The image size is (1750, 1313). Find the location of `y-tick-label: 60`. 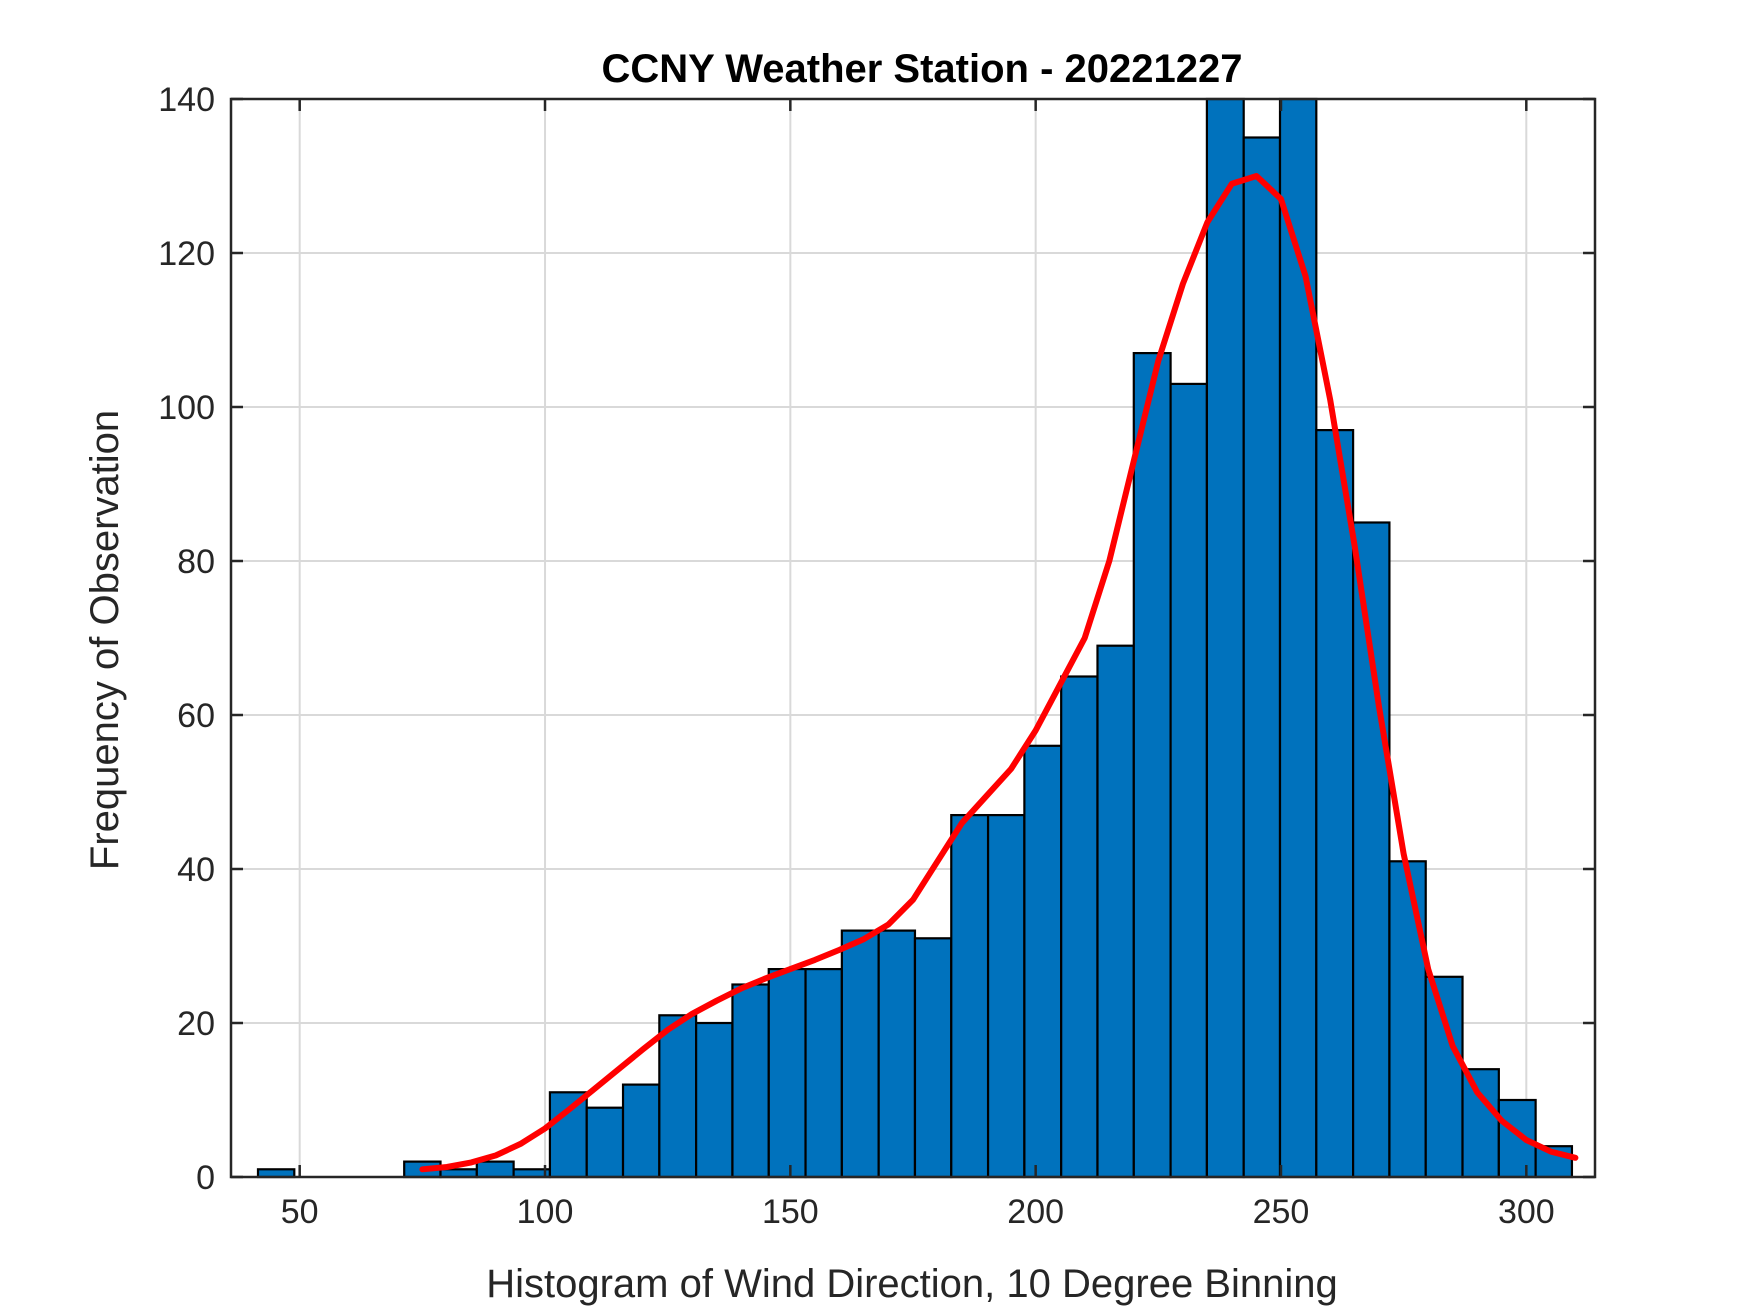

y-tick-label: 60 is located at coordinates (196, 716).